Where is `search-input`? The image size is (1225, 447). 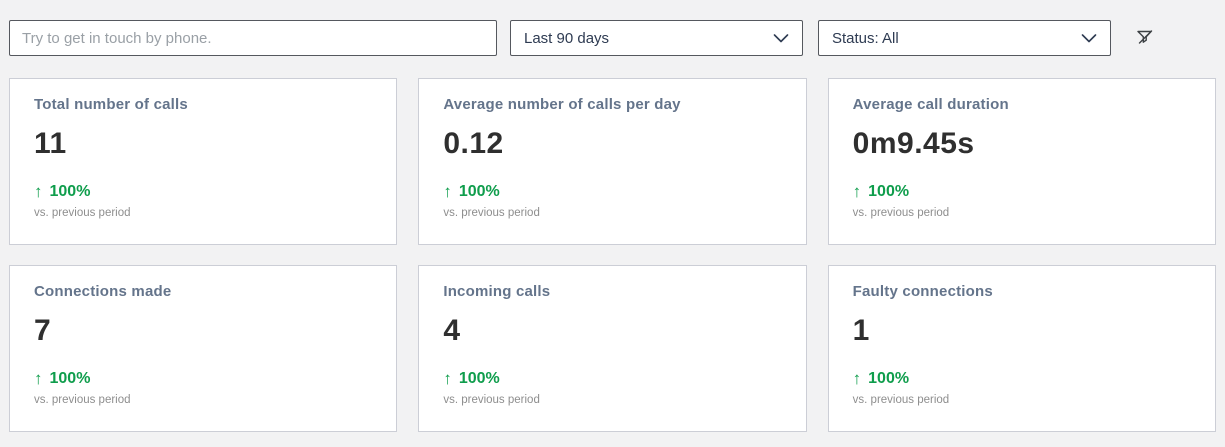 search-input is located at coordinates (253, 38).